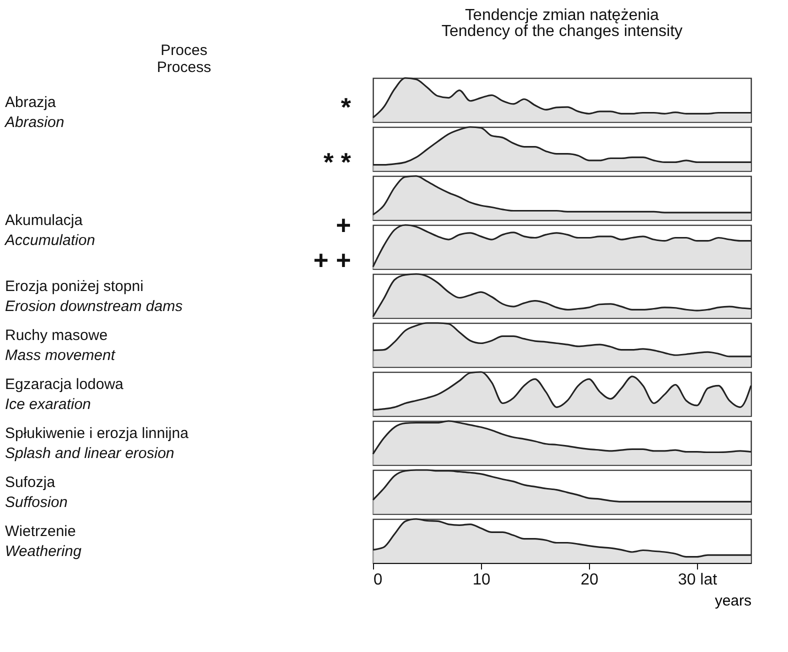 The width and height of the screenshot is (788, 652). Describe the element at coordinates (733, 601) in the screenshot. I see `x-axis-title: years` at that location.